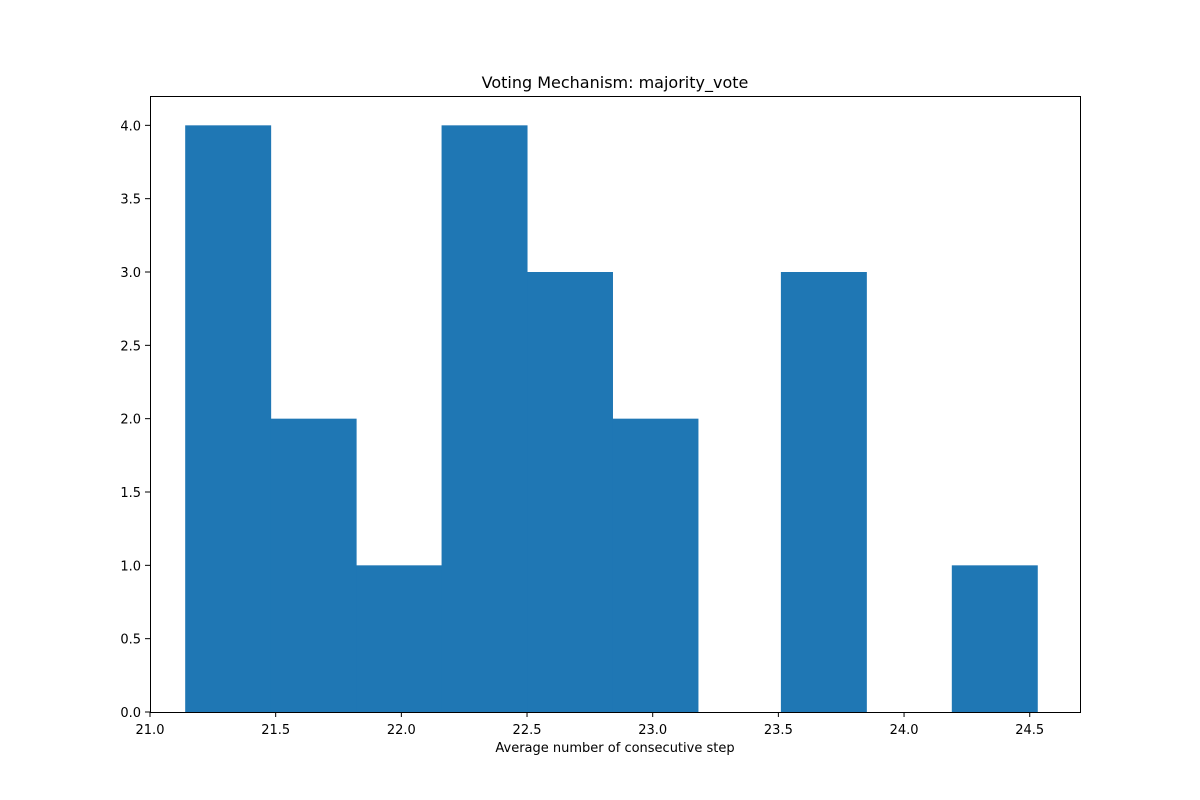 The height and width of the screenshot is (800, 1200). What do you see at coordinates (1029, 730) in the screenshot?
I see `x-tick-label: 24.5` at bounding box center [1029, 730].